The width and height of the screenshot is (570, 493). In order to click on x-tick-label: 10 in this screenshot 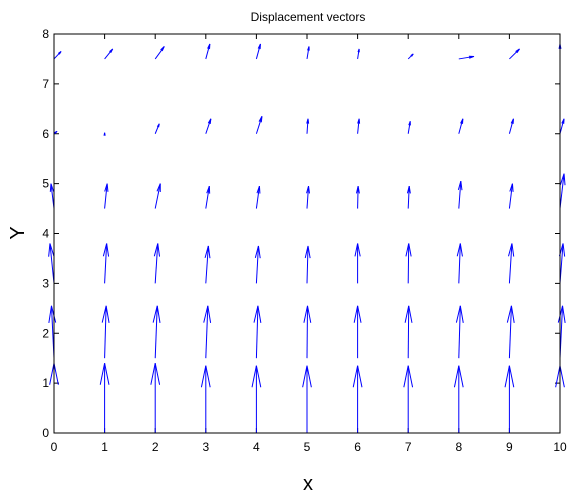, I will do `click(560, 447)`.